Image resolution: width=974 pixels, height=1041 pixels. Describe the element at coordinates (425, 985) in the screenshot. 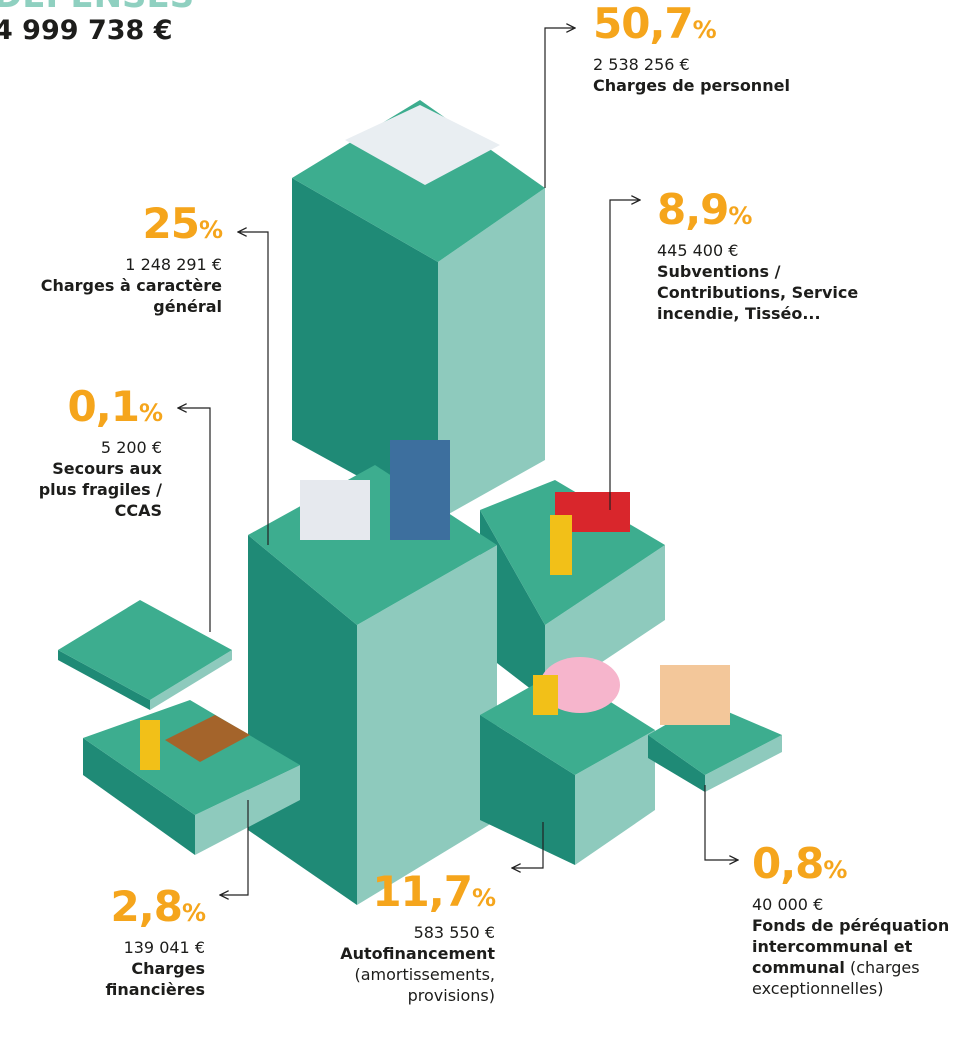

I see `label-normal: (amortissements, provisions)` at that location.